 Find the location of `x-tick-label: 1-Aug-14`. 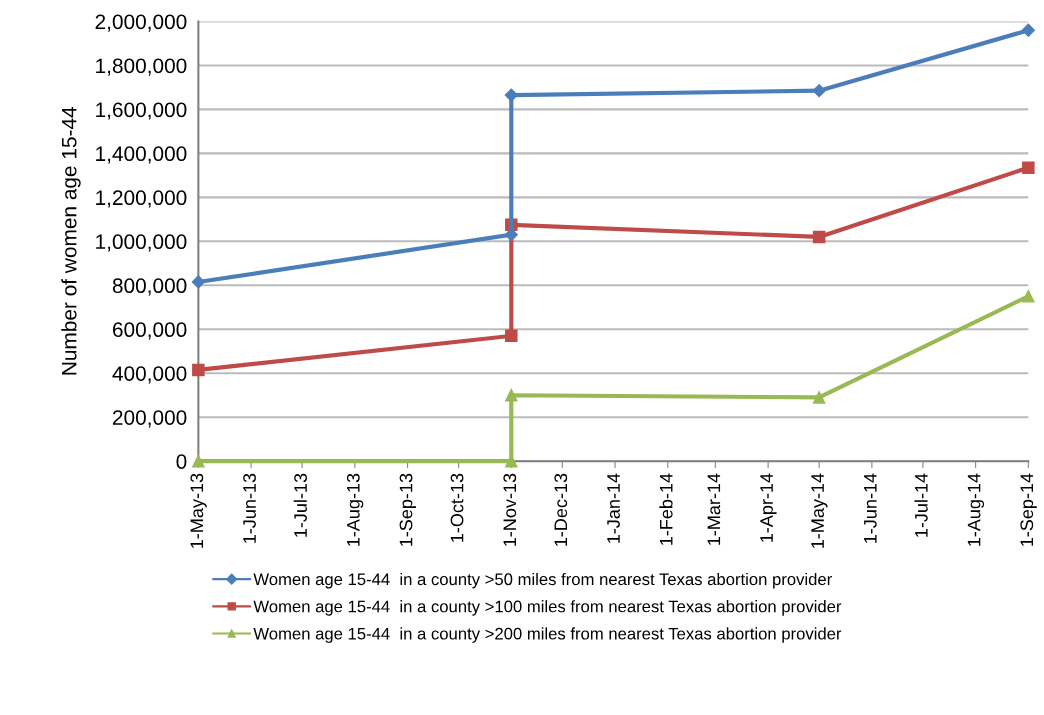

x-tick-label: 1-Aug-14 is located at coordinates (976, 509).